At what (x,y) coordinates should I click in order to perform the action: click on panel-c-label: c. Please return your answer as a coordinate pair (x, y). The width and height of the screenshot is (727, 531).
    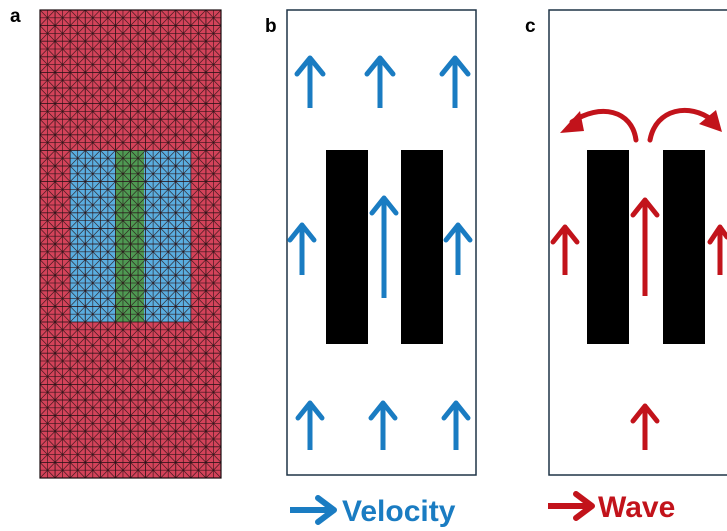
    Looking at the image, I should click on (530, 26).